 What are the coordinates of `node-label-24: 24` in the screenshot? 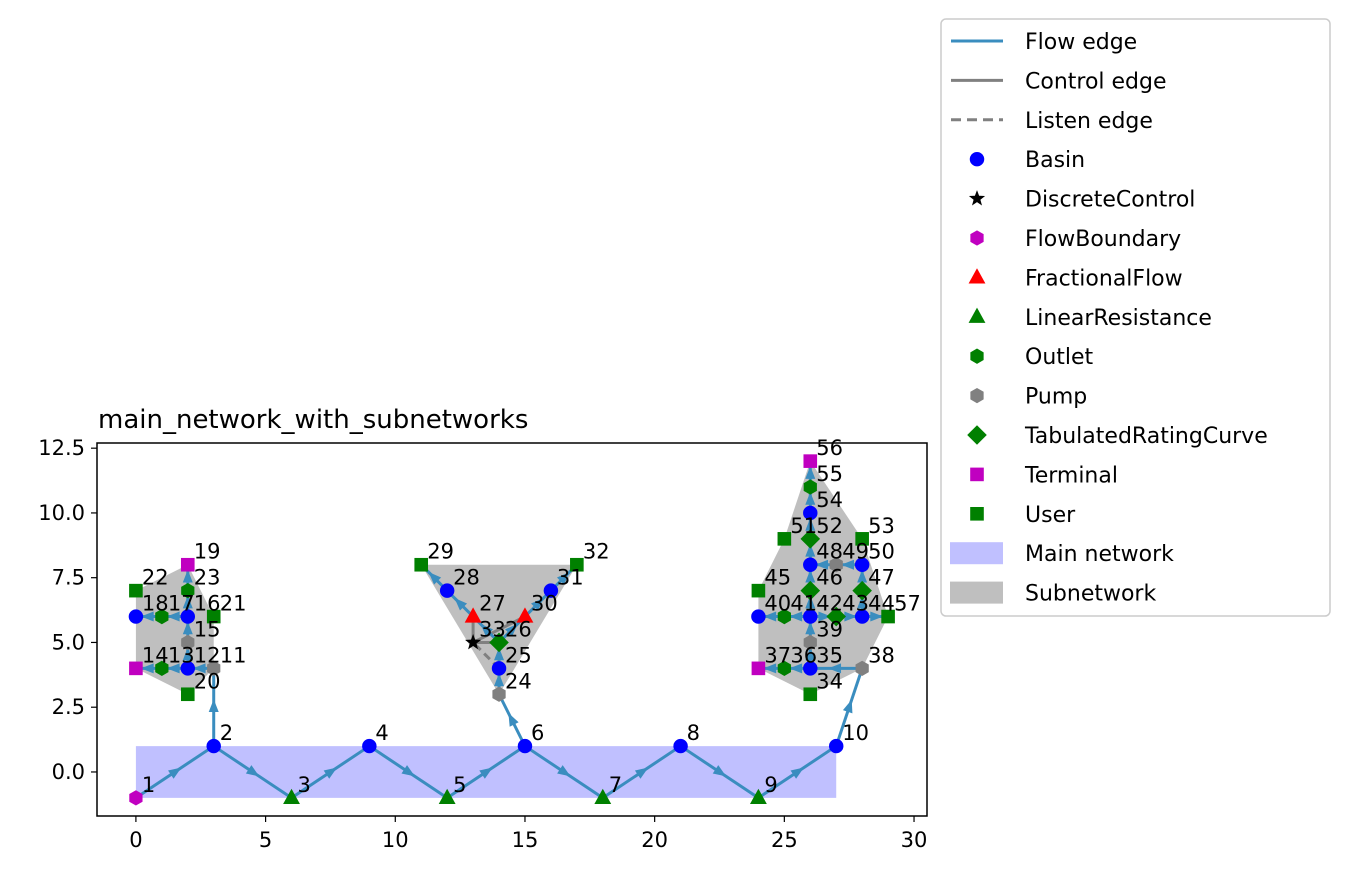 It's located at (518, 681).